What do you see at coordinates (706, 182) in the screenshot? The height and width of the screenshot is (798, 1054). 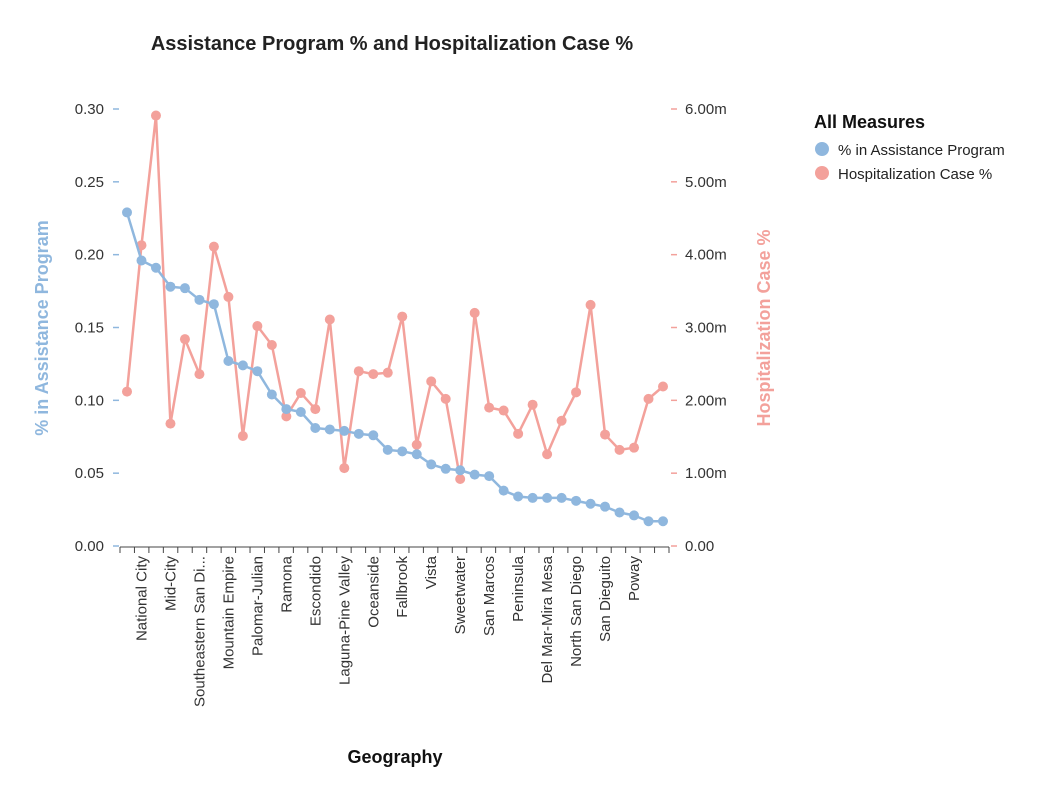 I see `right-tick-label: 5.00m` at bounding box center [706, 182].